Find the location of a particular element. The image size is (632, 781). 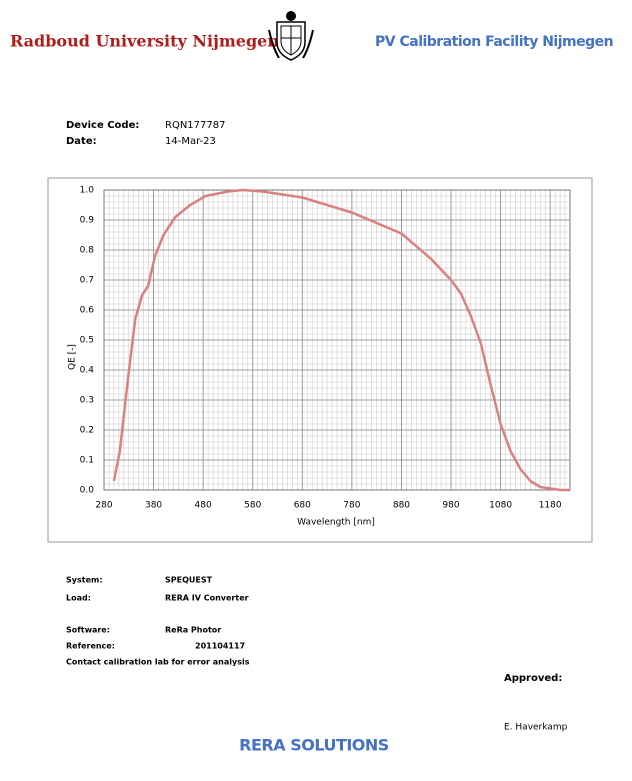

y-tick-label: 0.5 is located at coordinates (87, 341).